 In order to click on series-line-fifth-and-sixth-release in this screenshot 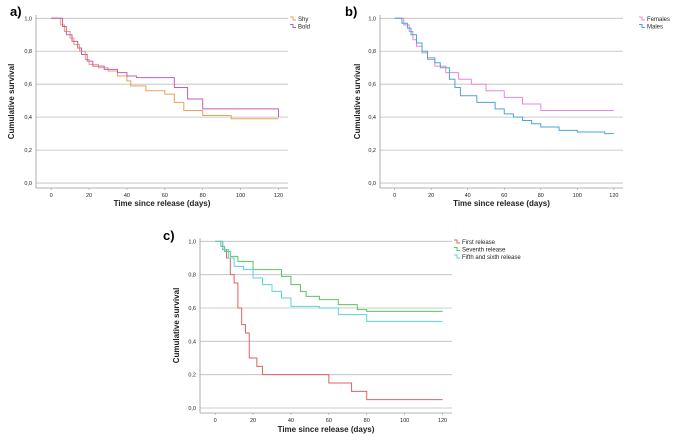, I will do `click(329, 281)`.